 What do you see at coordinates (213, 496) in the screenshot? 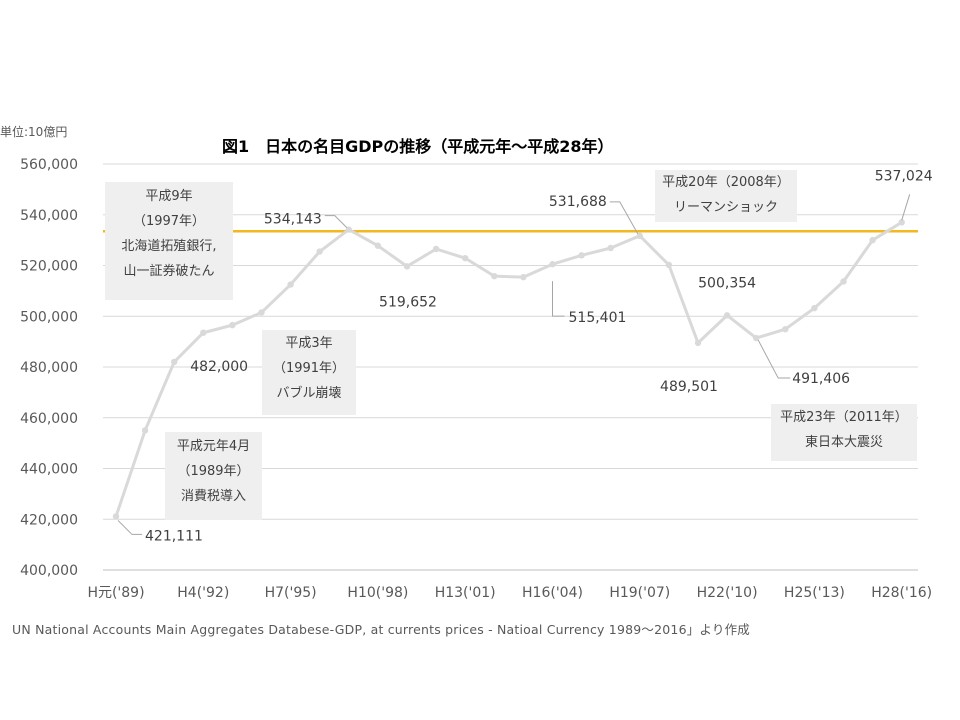
I see `annotation-line: 消費税導入` at bounding box center [213, 496].